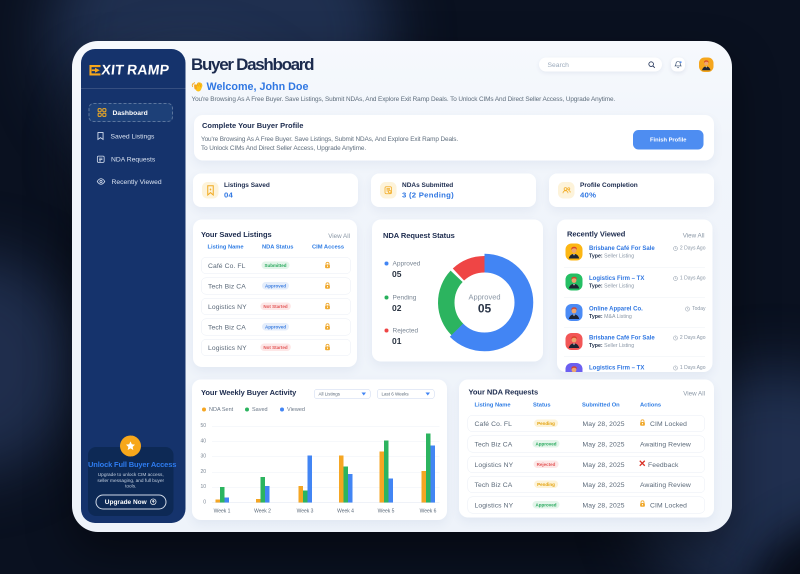 The height and width of the screenshot is (574, 800). What do you see at coordinates (485, 309) in the screenshot?
I see `svg-text: 05` at bounding box center [485, 309].